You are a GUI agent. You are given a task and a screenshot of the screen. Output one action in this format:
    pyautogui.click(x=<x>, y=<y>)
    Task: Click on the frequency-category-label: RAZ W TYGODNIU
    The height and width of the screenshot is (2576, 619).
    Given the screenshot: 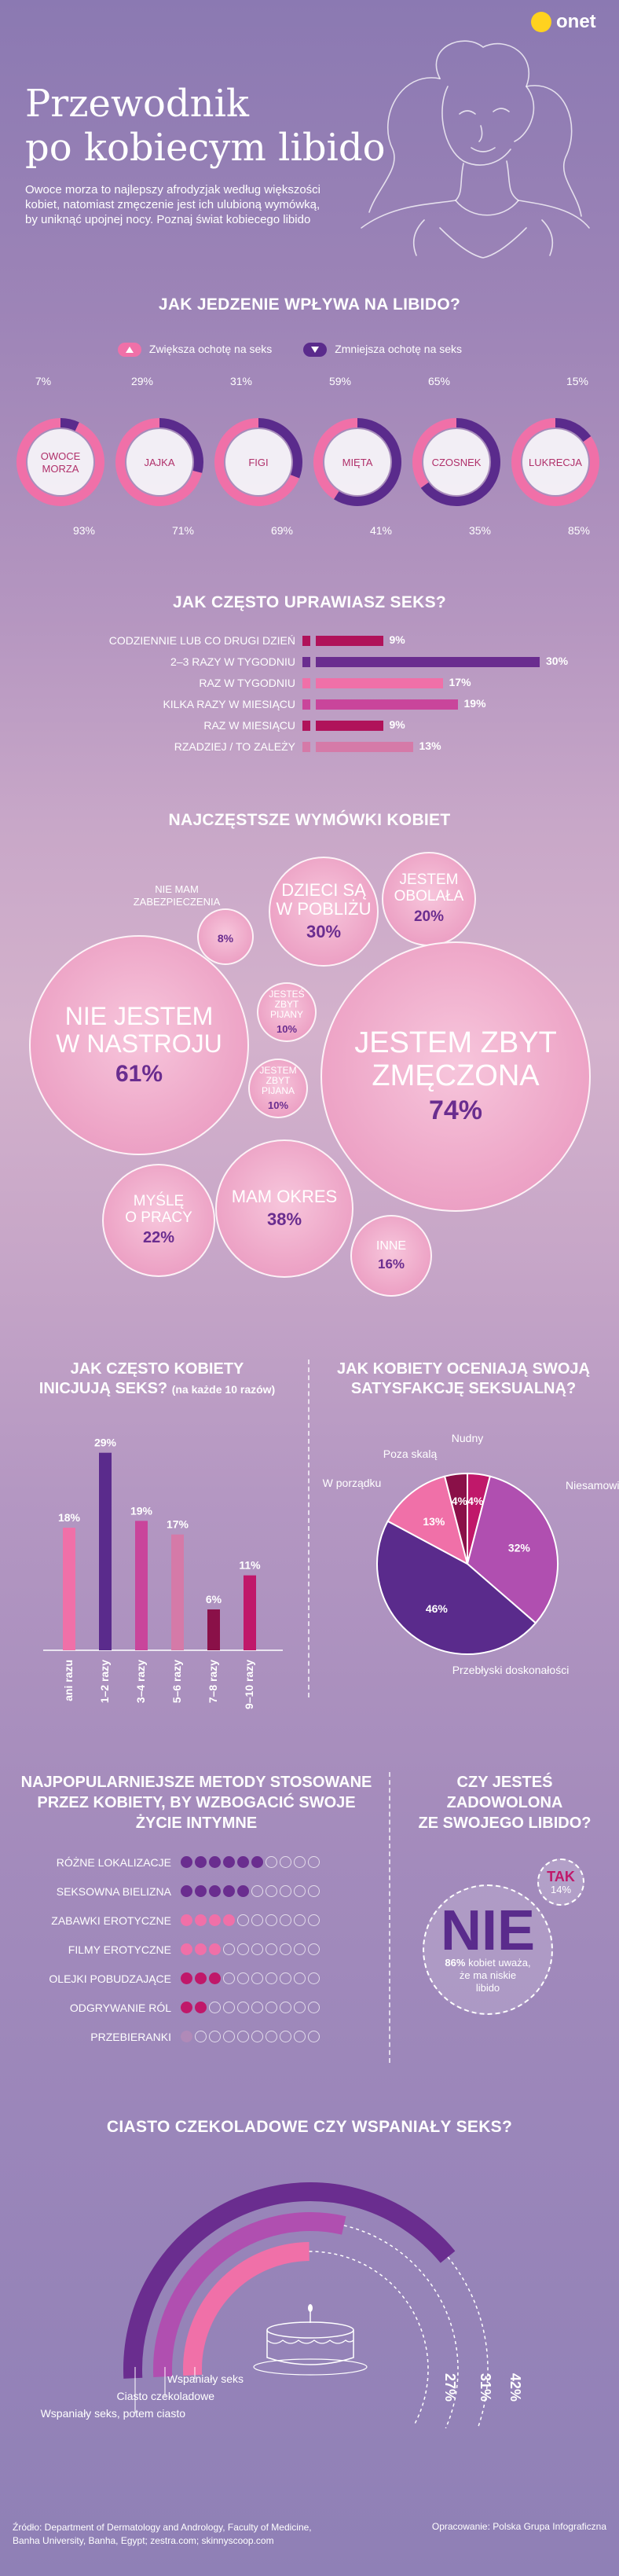 What is the action you would take?
    pyautogui.click(x=247, y=683)
    